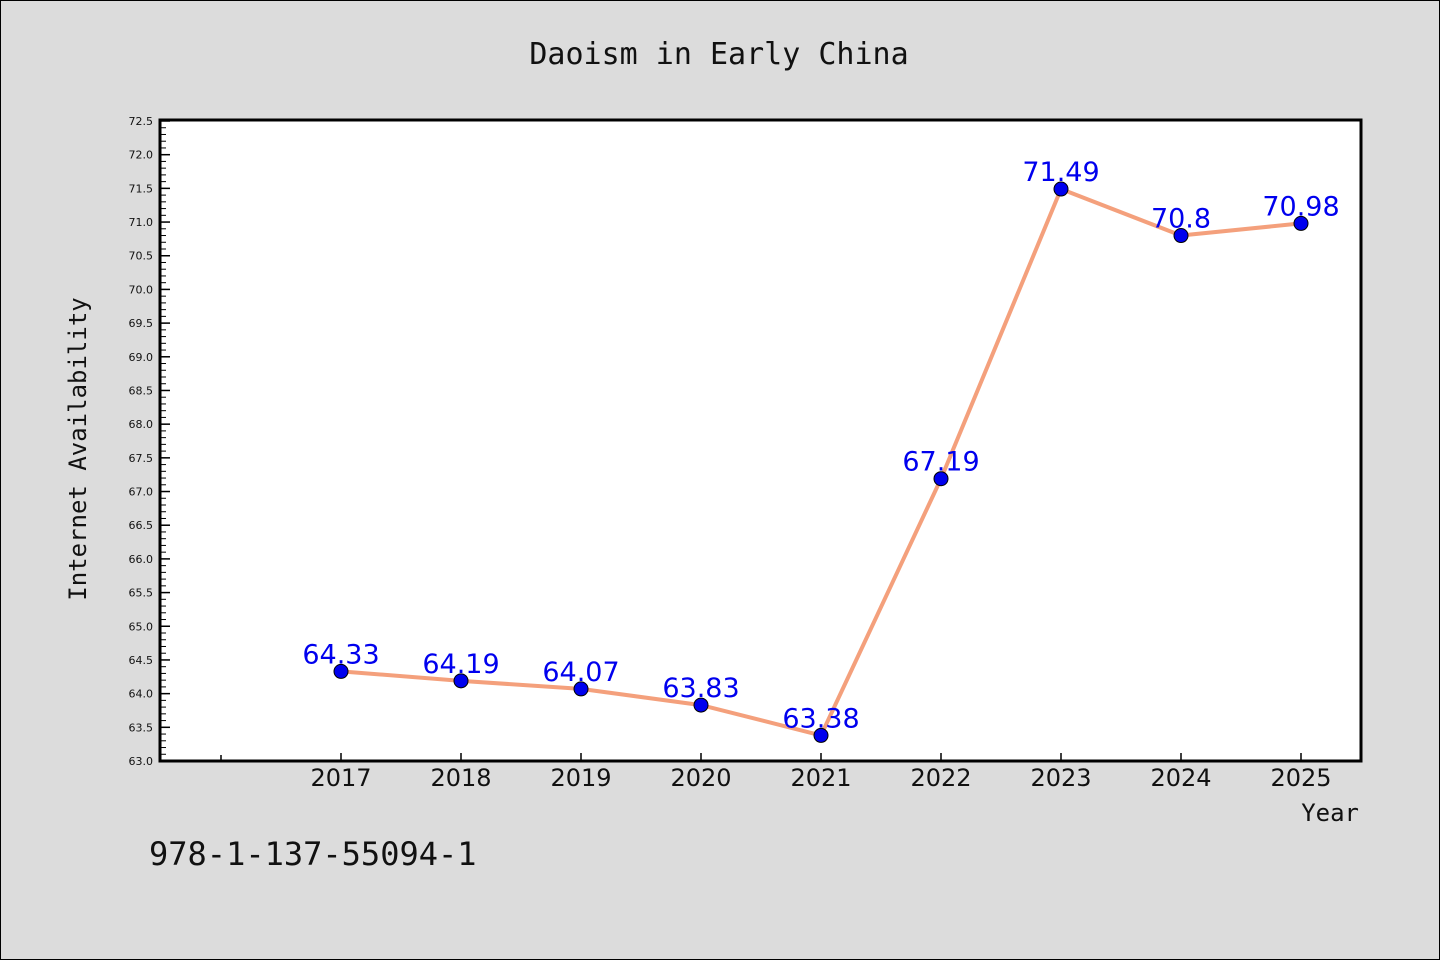 The width and height of the screenshot is (1440, 960). Describe the element at coordinates (1060, 778) in the screenshot. I see `x-tick-label: 2023` at that location.